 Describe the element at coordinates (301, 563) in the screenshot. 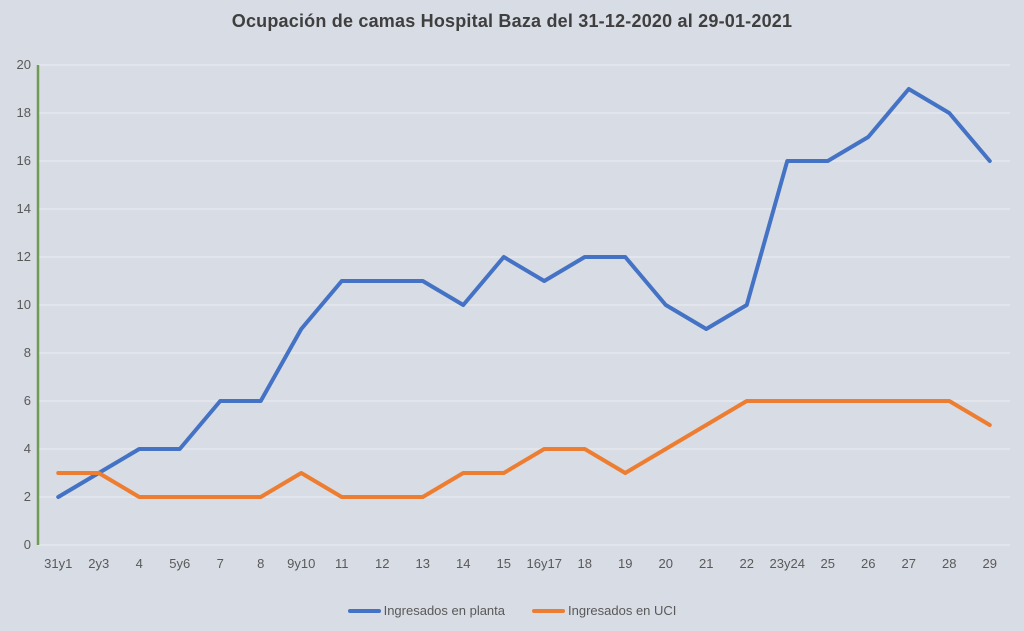

I see `x-tick-label: 9y10` at that location.